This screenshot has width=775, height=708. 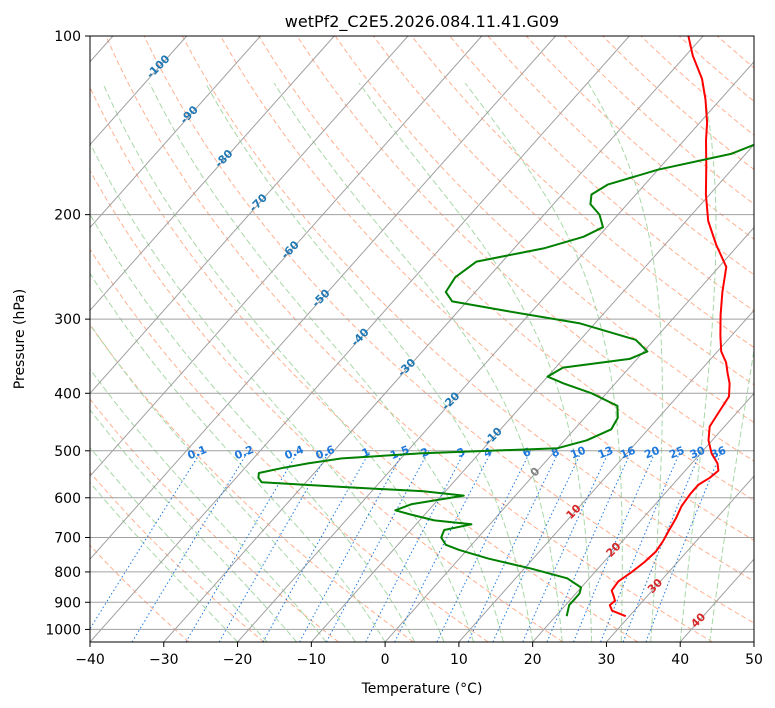 I want to click on y-tick-label: 100, so click(x=67, y=37).